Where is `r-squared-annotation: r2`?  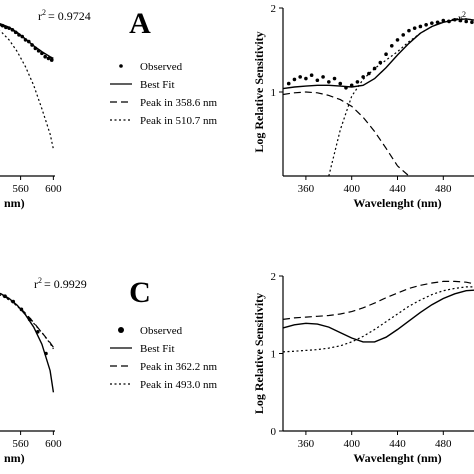 r-squared-annotation: r2 is located at coordinates (462, 17).